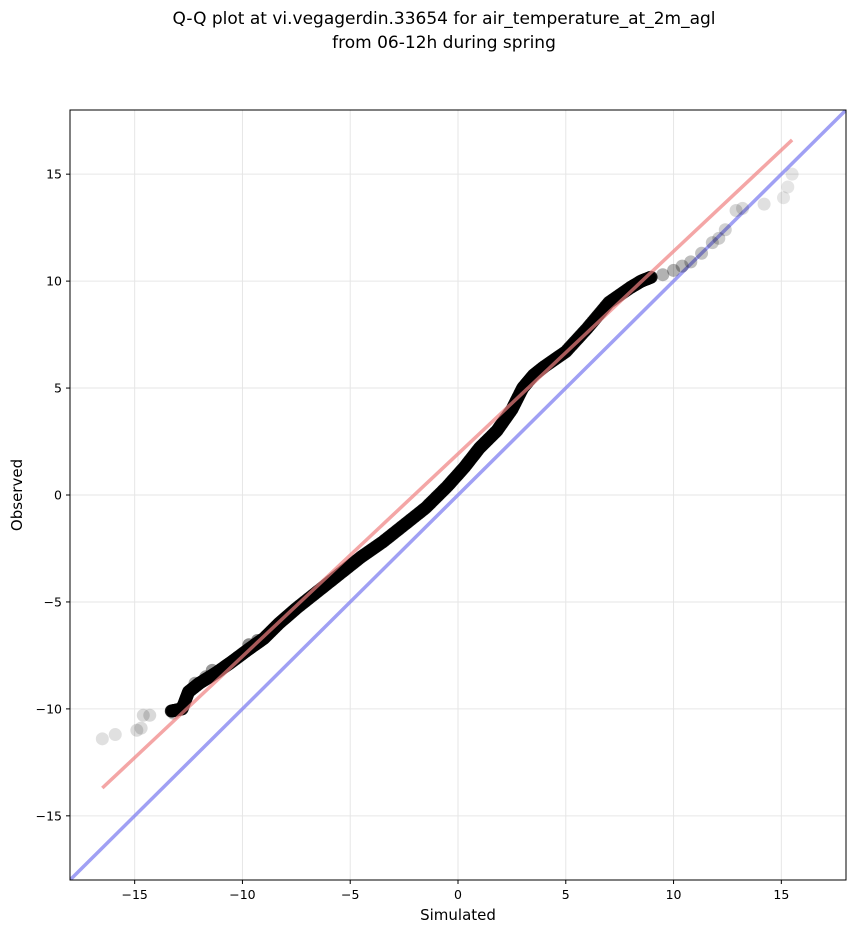 The height and width of the screenshot is (934, 854). I want to click on x-tick-label-2: −5, so click(350, 894).